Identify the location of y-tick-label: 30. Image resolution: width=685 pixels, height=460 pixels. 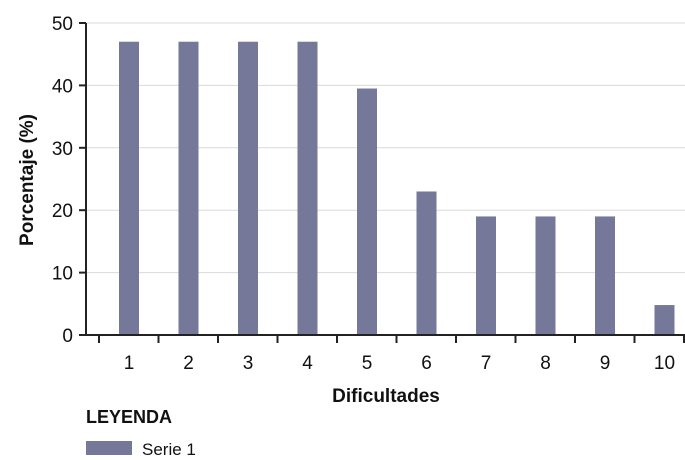
(62, 149).